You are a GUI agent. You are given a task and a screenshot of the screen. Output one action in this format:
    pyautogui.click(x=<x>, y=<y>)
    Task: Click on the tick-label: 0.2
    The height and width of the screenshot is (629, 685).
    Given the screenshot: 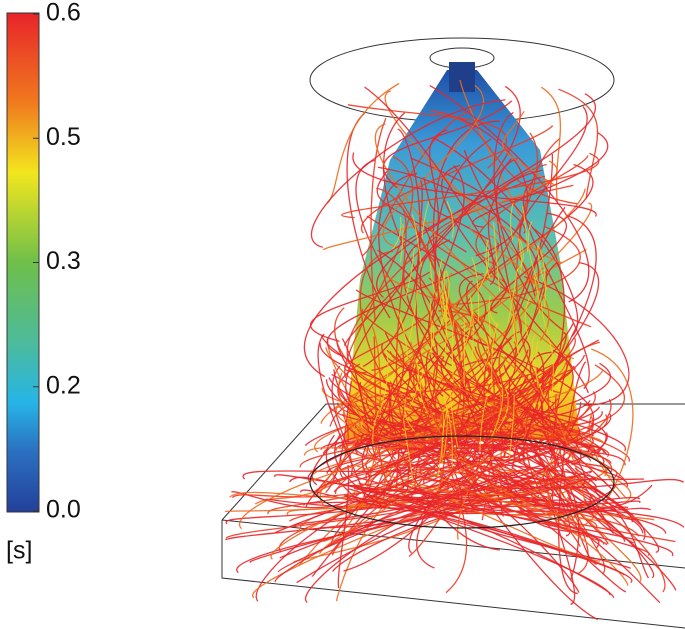 What is the action you would take?
    pyautogui.click(x=63, y=385)
    